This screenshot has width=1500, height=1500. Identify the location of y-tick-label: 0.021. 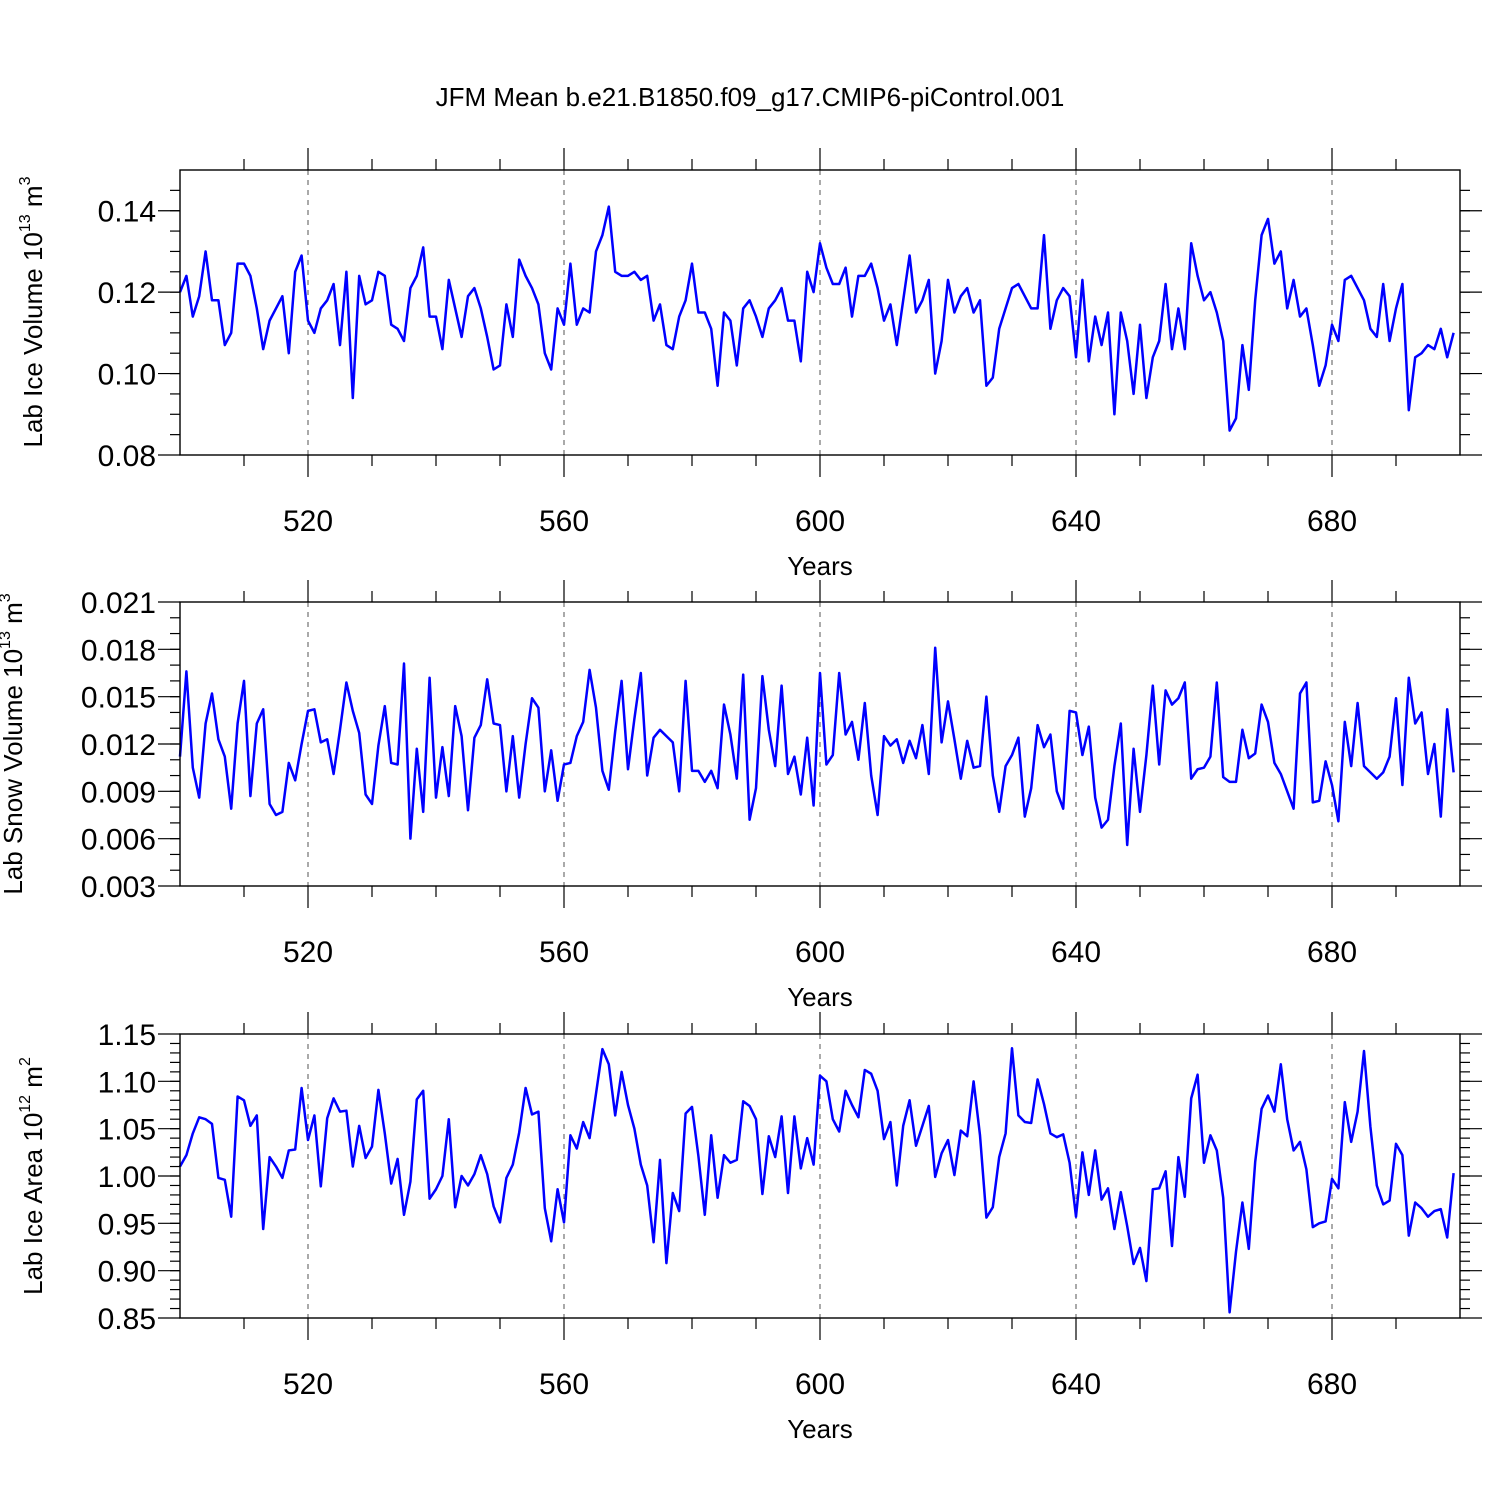
(118, 603).